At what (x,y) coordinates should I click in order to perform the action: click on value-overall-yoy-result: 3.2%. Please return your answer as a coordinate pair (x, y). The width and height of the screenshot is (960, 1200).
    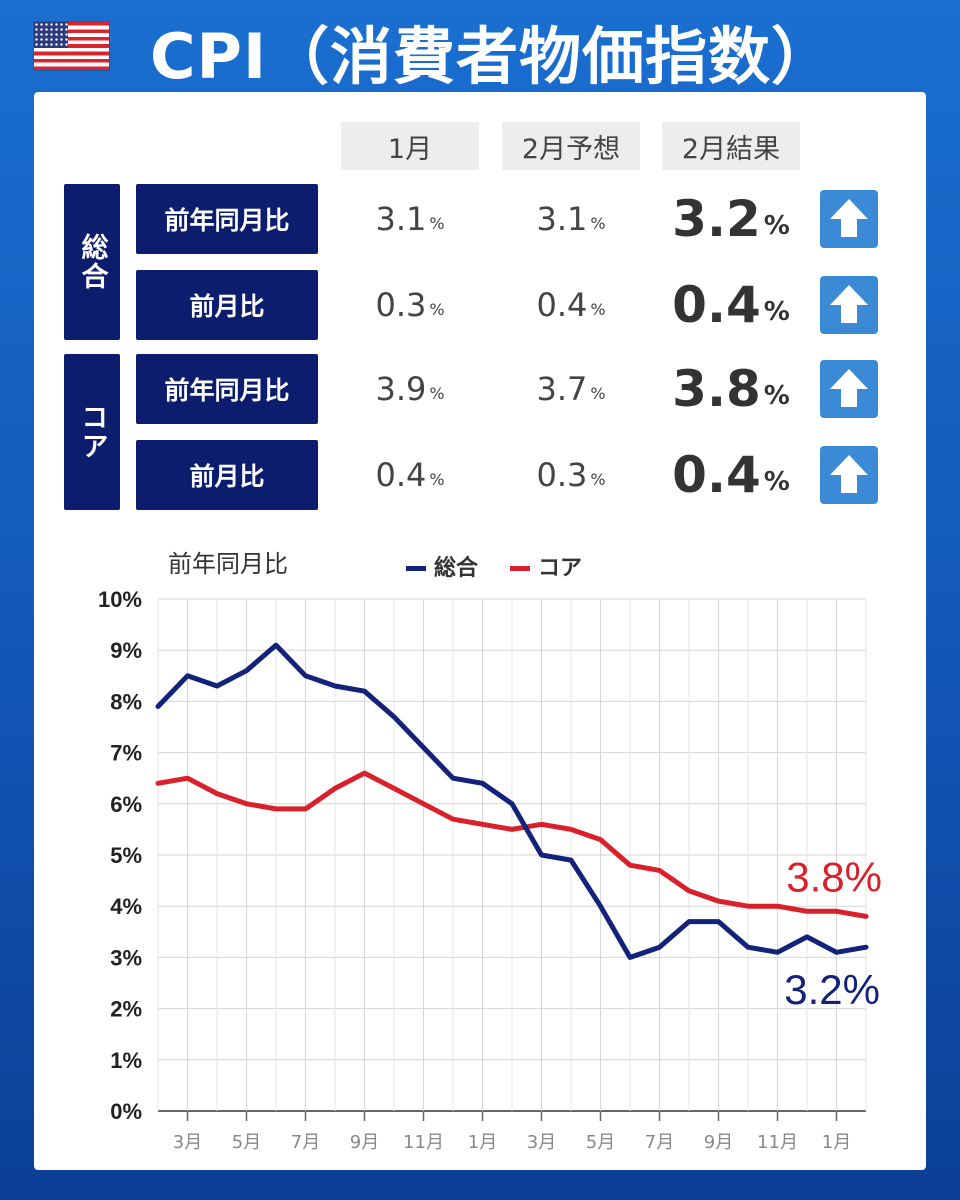
    Looking at the image, I should click on (731, 219).